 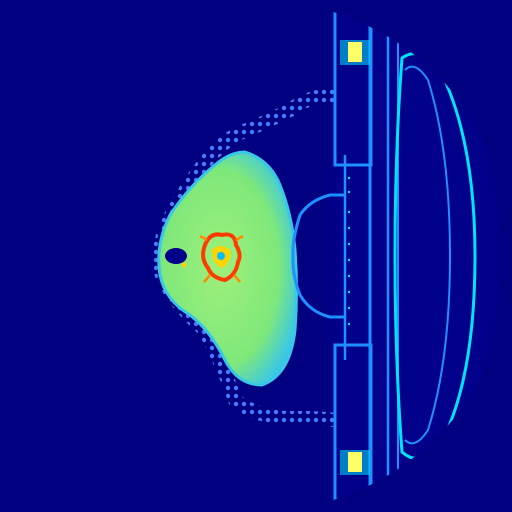 I want to click on airway, so click(x=176, y=256).